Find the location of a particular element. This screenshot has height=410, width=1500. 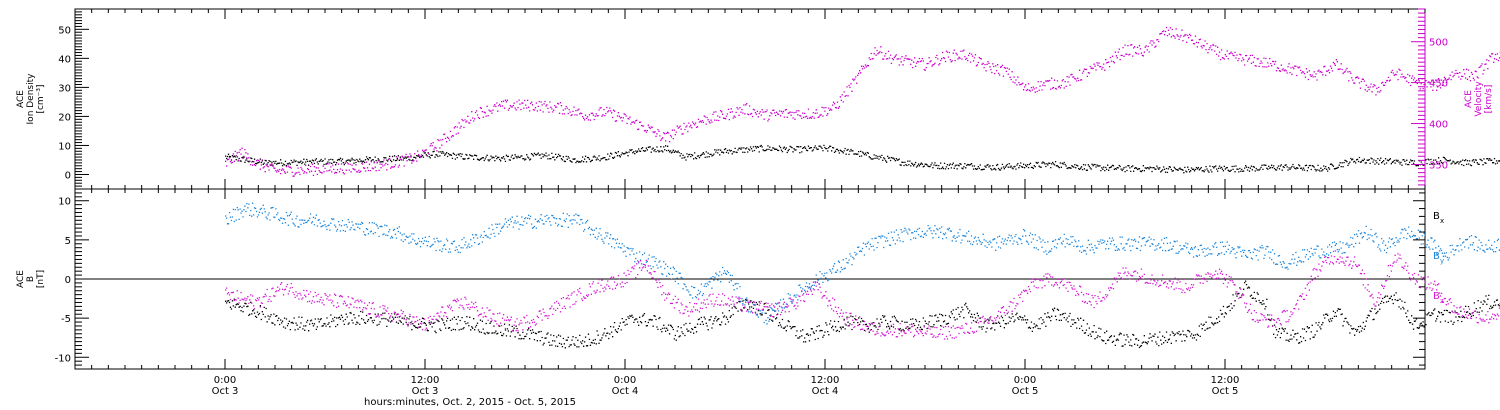

velocity-axis-title: ACE Velocity [km/s] is located at coordinates (1479, 99).